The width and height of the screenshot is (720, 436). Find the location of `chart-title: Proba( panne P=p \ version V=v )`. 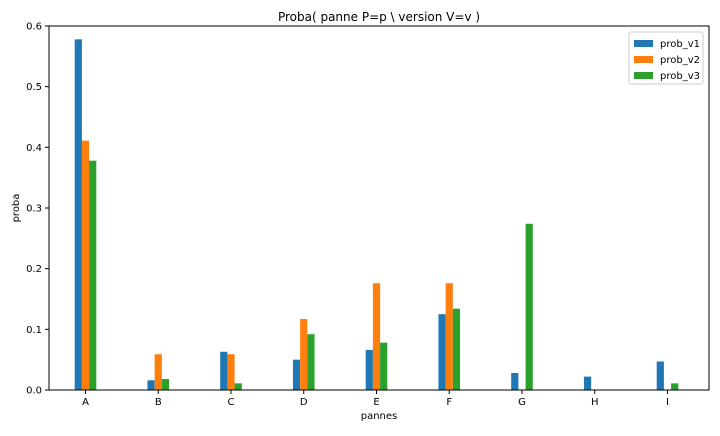

chart-title: Proba( panne P=p \ version V=v ) is located at coordinates (379, 17).